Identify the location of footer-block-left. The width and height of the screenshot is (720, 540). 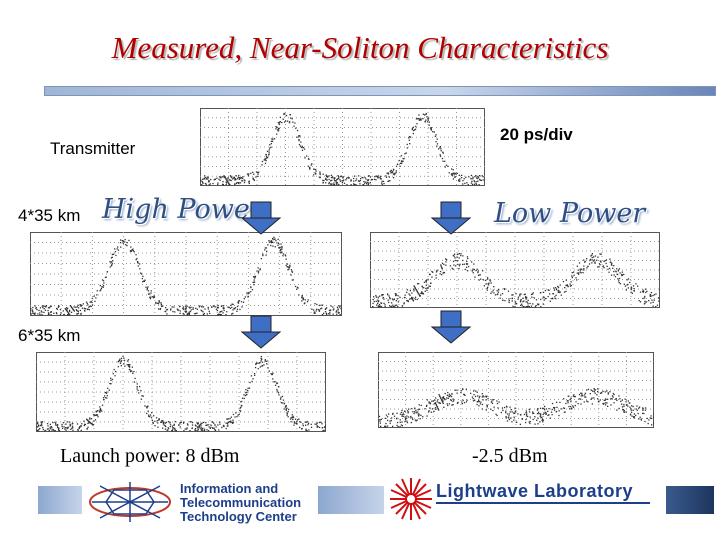
(60, 500).